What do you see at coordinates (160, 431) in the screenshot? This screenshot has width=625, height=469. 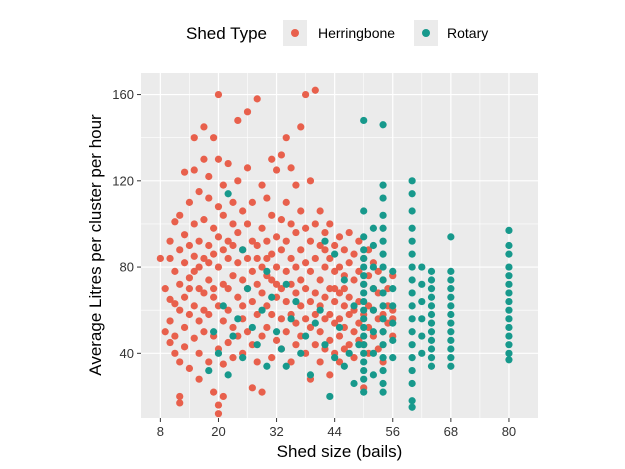 I see `x-tick-label: 8` at bounding box center [160, 431].